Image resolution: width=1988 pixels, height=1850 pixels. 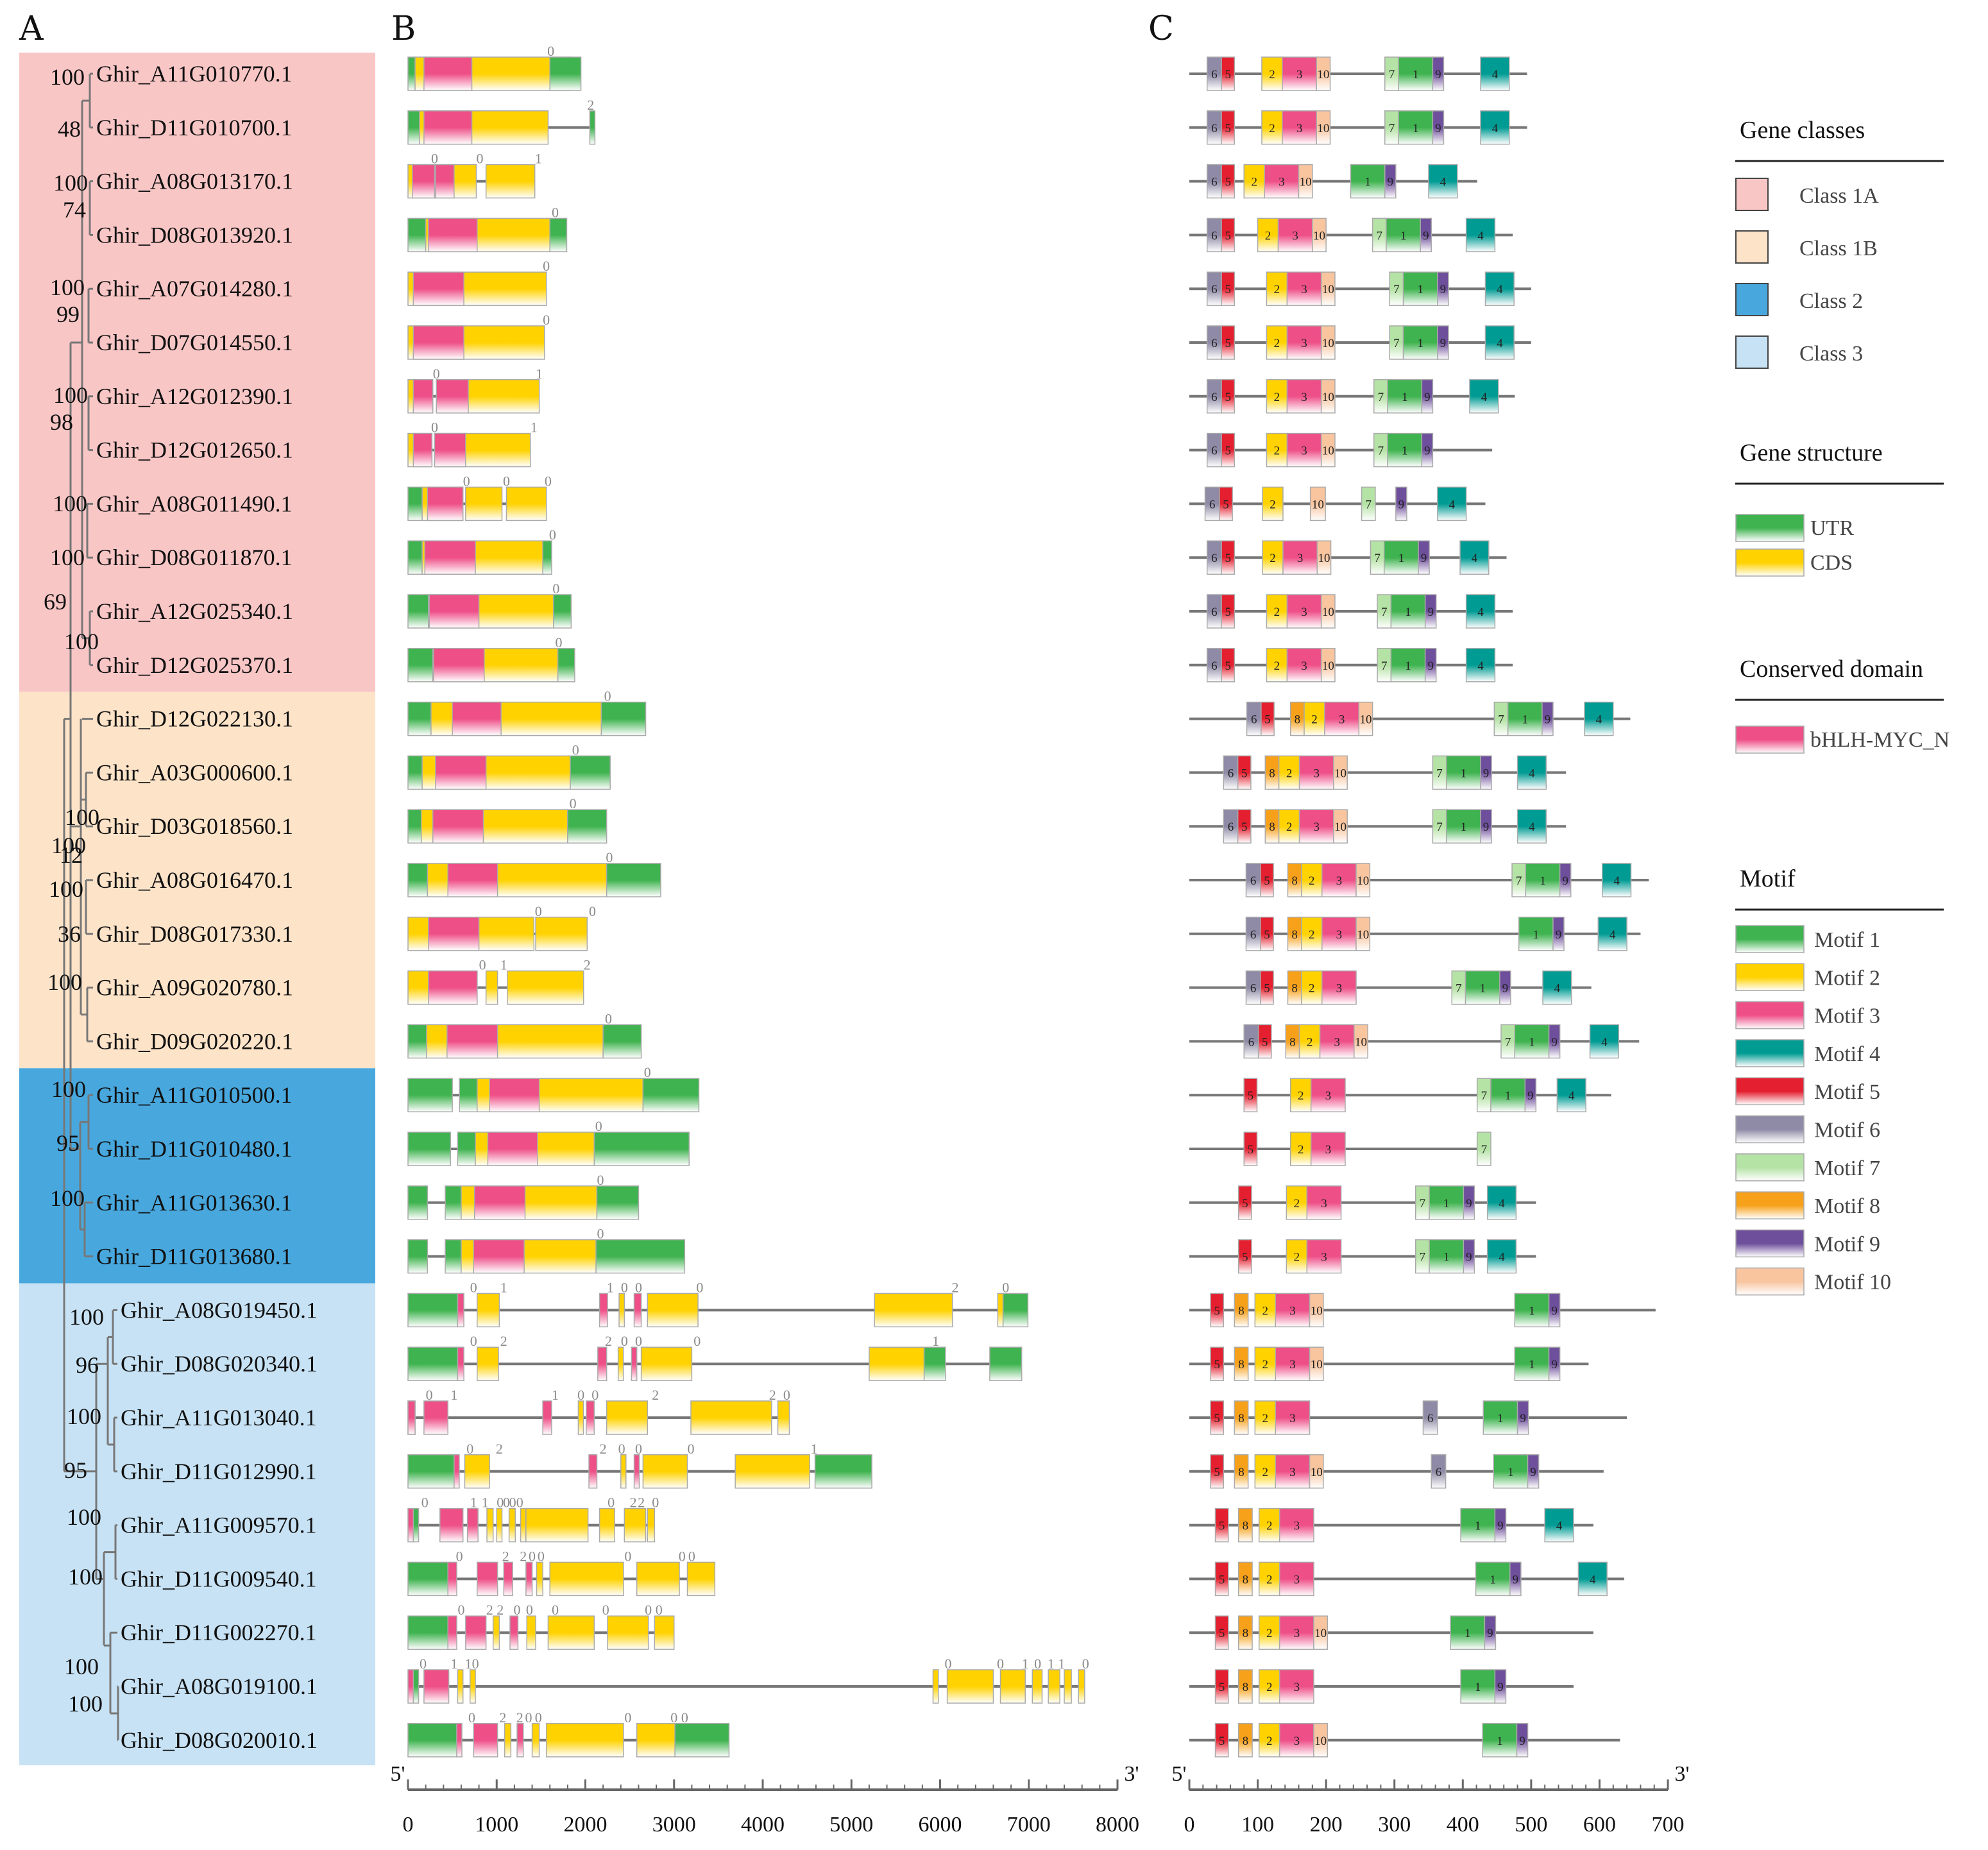 What do you see at coordinates (633, 1503) in the screenshot?
I see `intron-phase-label: 2` at bounding box center [633, 1503].